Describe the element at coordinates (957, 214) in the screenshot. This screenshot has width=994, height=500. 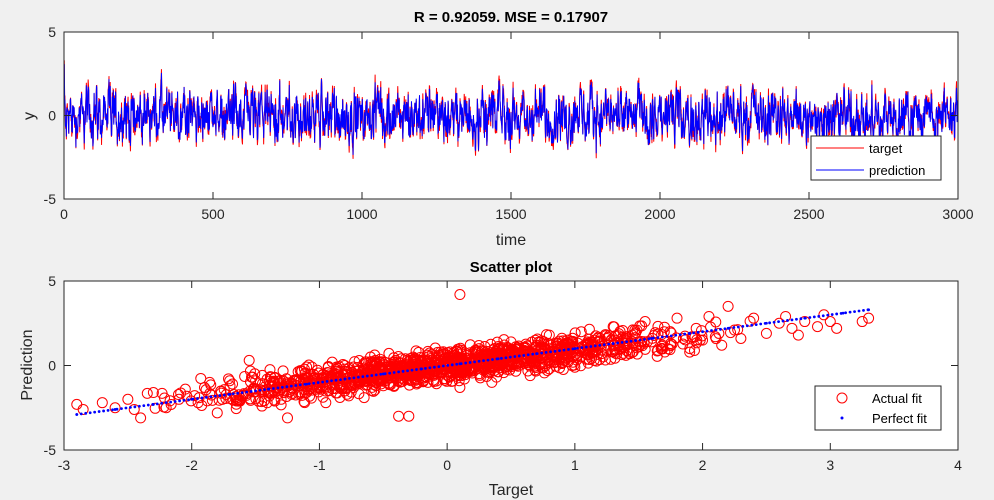
I see `x-tick-label: 3000` at that location.